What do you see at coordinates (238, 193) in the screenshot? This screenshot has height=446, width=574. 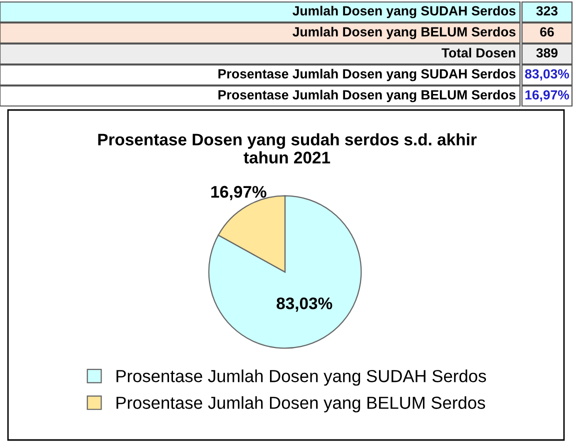 I see `data-label: 16,97%` at bounding box center [238, 193].